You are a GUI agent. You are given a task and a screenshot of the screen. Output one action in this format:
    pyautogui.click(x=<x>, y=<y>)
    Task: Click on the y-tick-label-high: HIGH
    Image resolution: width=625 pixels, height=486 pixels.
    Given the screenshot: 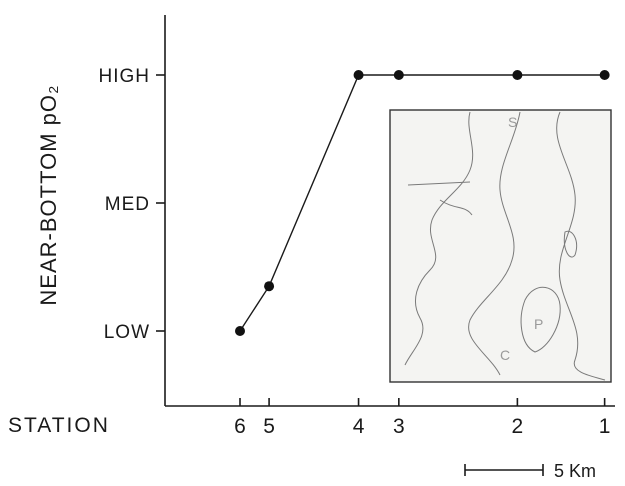 What is the action you would take?
    pyautogui.click(x=125, y=76)
    